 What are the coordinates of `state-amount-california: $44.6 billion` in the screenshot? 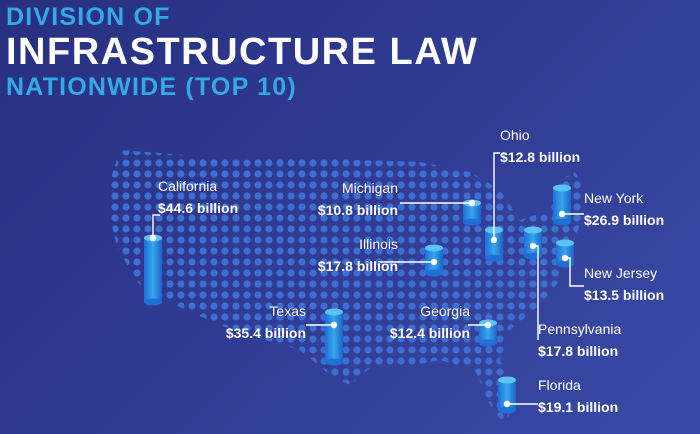 It's located at (198, 208).